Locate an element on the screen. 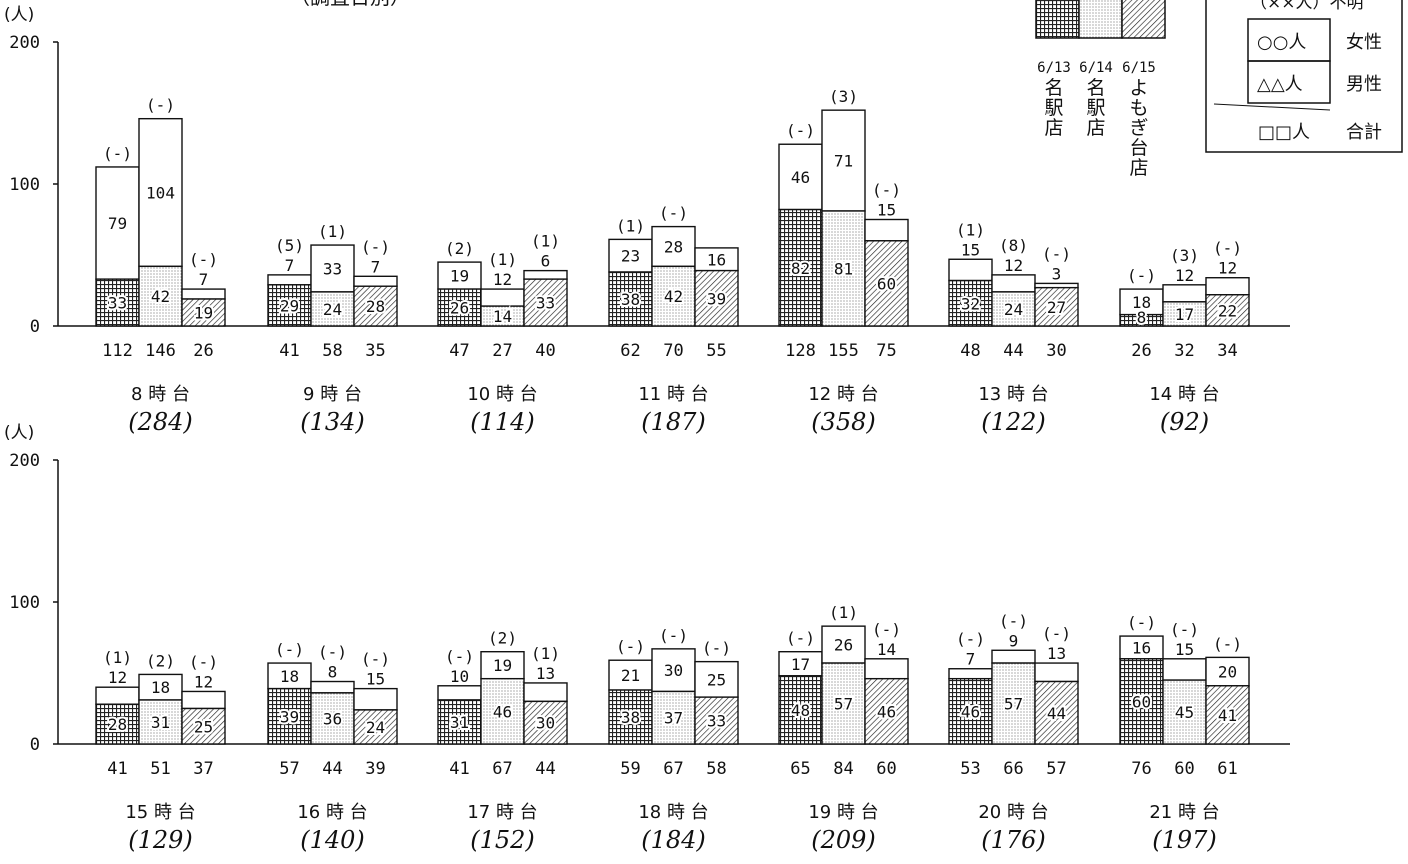  hour-label: 8 時 台 is located at coordinates (160, 394).